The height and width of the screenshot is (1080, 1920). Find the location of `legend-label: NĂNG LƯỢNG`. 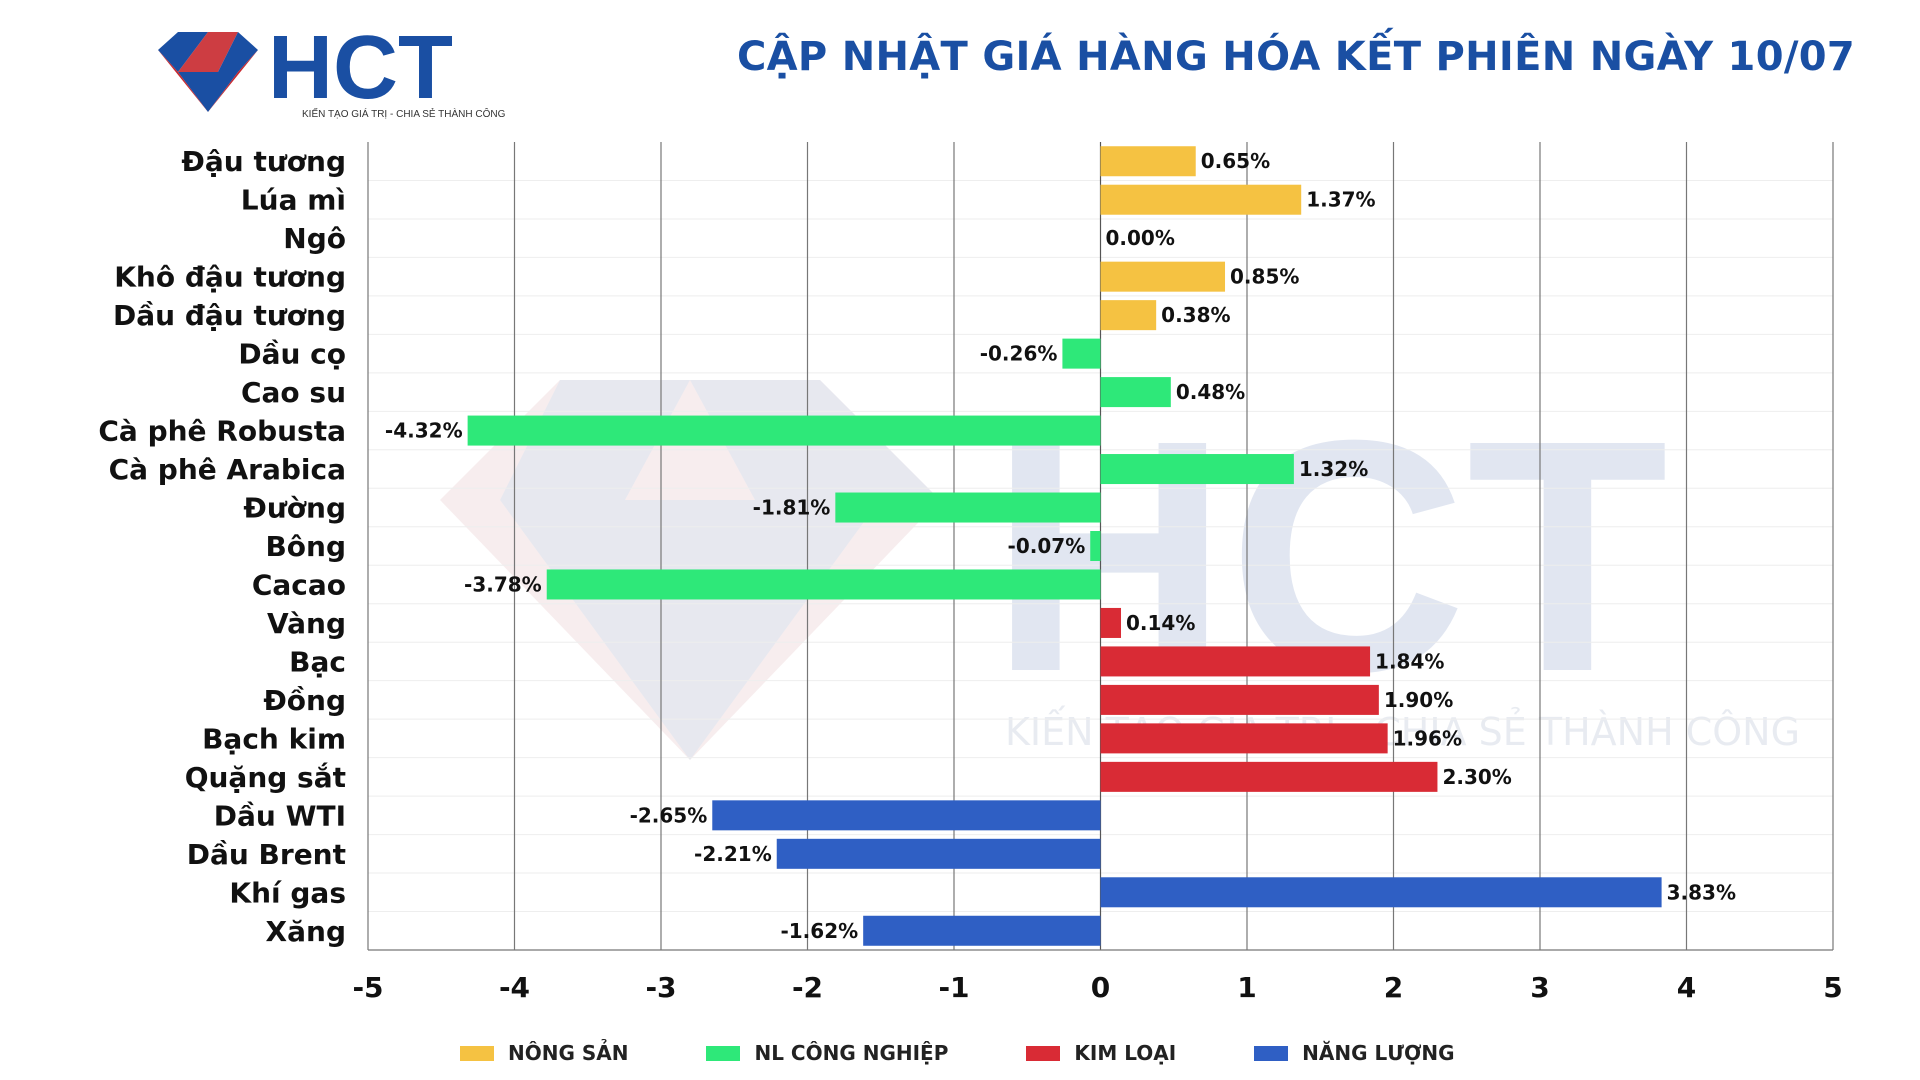

legend-label: NĂNG LƯỢNG is located at coordinates (1378, 1053).